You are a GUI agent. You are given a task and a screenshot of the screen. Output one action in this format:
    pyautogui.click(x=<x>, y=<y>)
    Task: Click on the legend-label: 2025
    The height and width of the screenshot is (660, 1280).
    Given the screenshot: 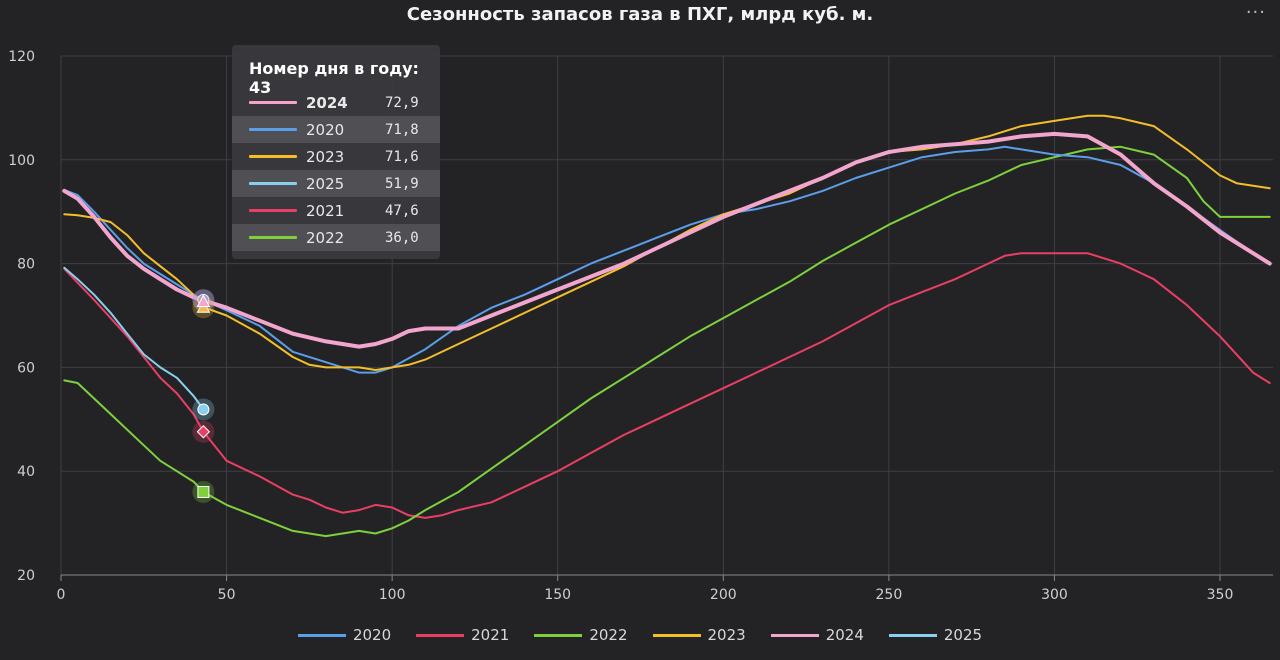 What is the action you would take?
    pyautogui.click(x=963, y=635)
    